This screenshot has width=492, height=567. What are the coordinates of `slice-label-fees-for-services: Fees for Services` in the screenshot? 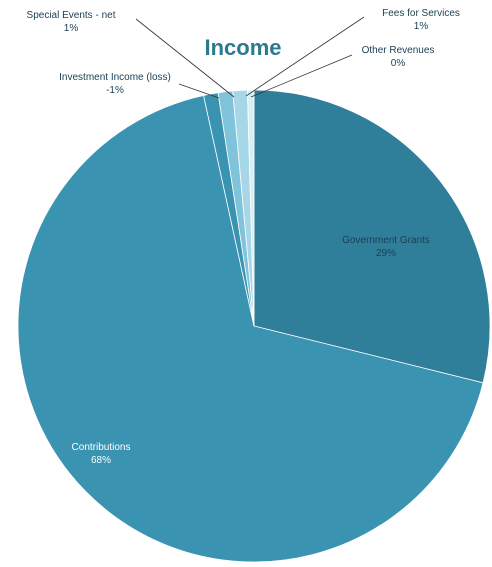 It's located at (421, 13).